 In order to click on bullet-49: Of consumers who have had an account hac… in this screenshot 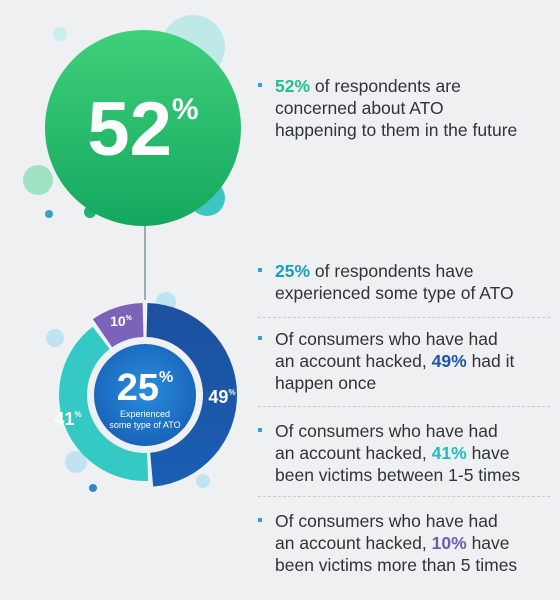, I will do `click(403, 361)`.